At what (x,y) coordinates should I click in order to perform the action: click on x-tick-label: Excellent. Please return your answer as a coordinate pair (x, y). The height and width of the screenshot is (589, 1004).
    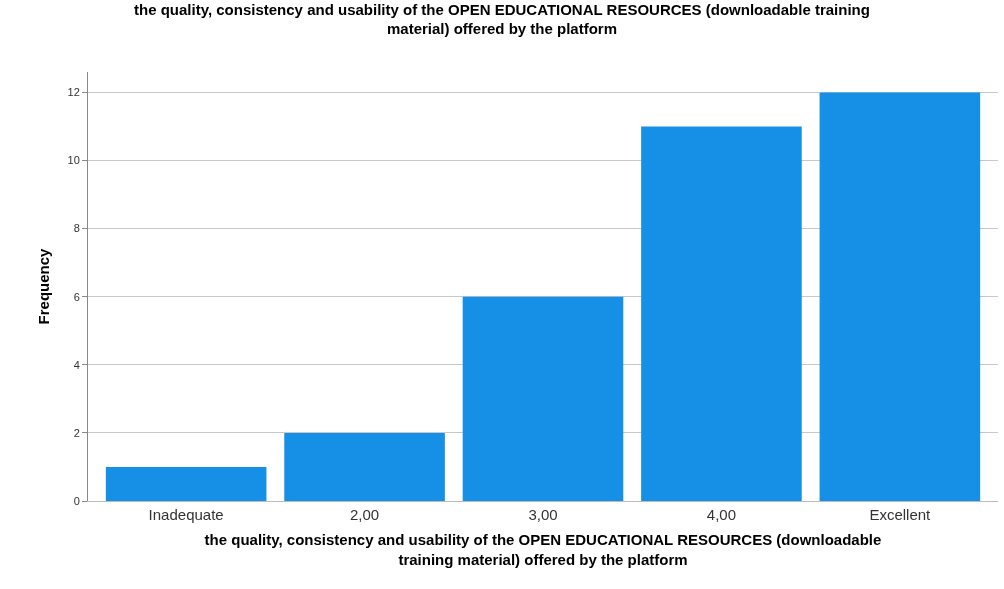
    Looking at the image, I should click on (900, 514).